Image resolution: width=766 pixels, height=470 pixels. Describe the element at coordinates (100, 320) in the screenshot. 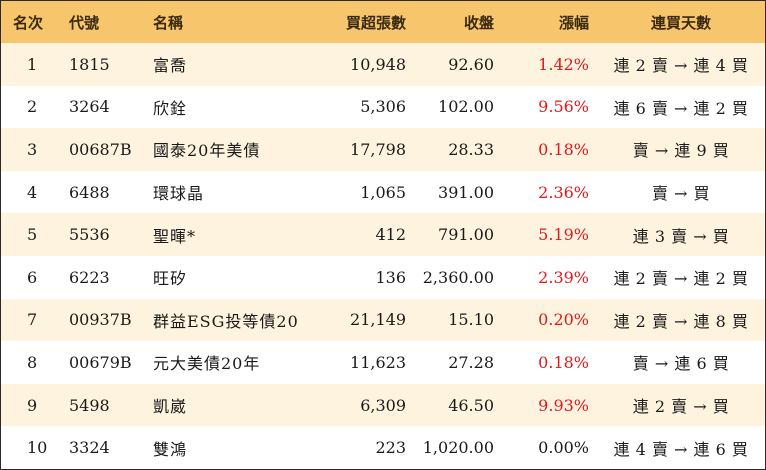

I see `cell-code: 00937B` at that location.